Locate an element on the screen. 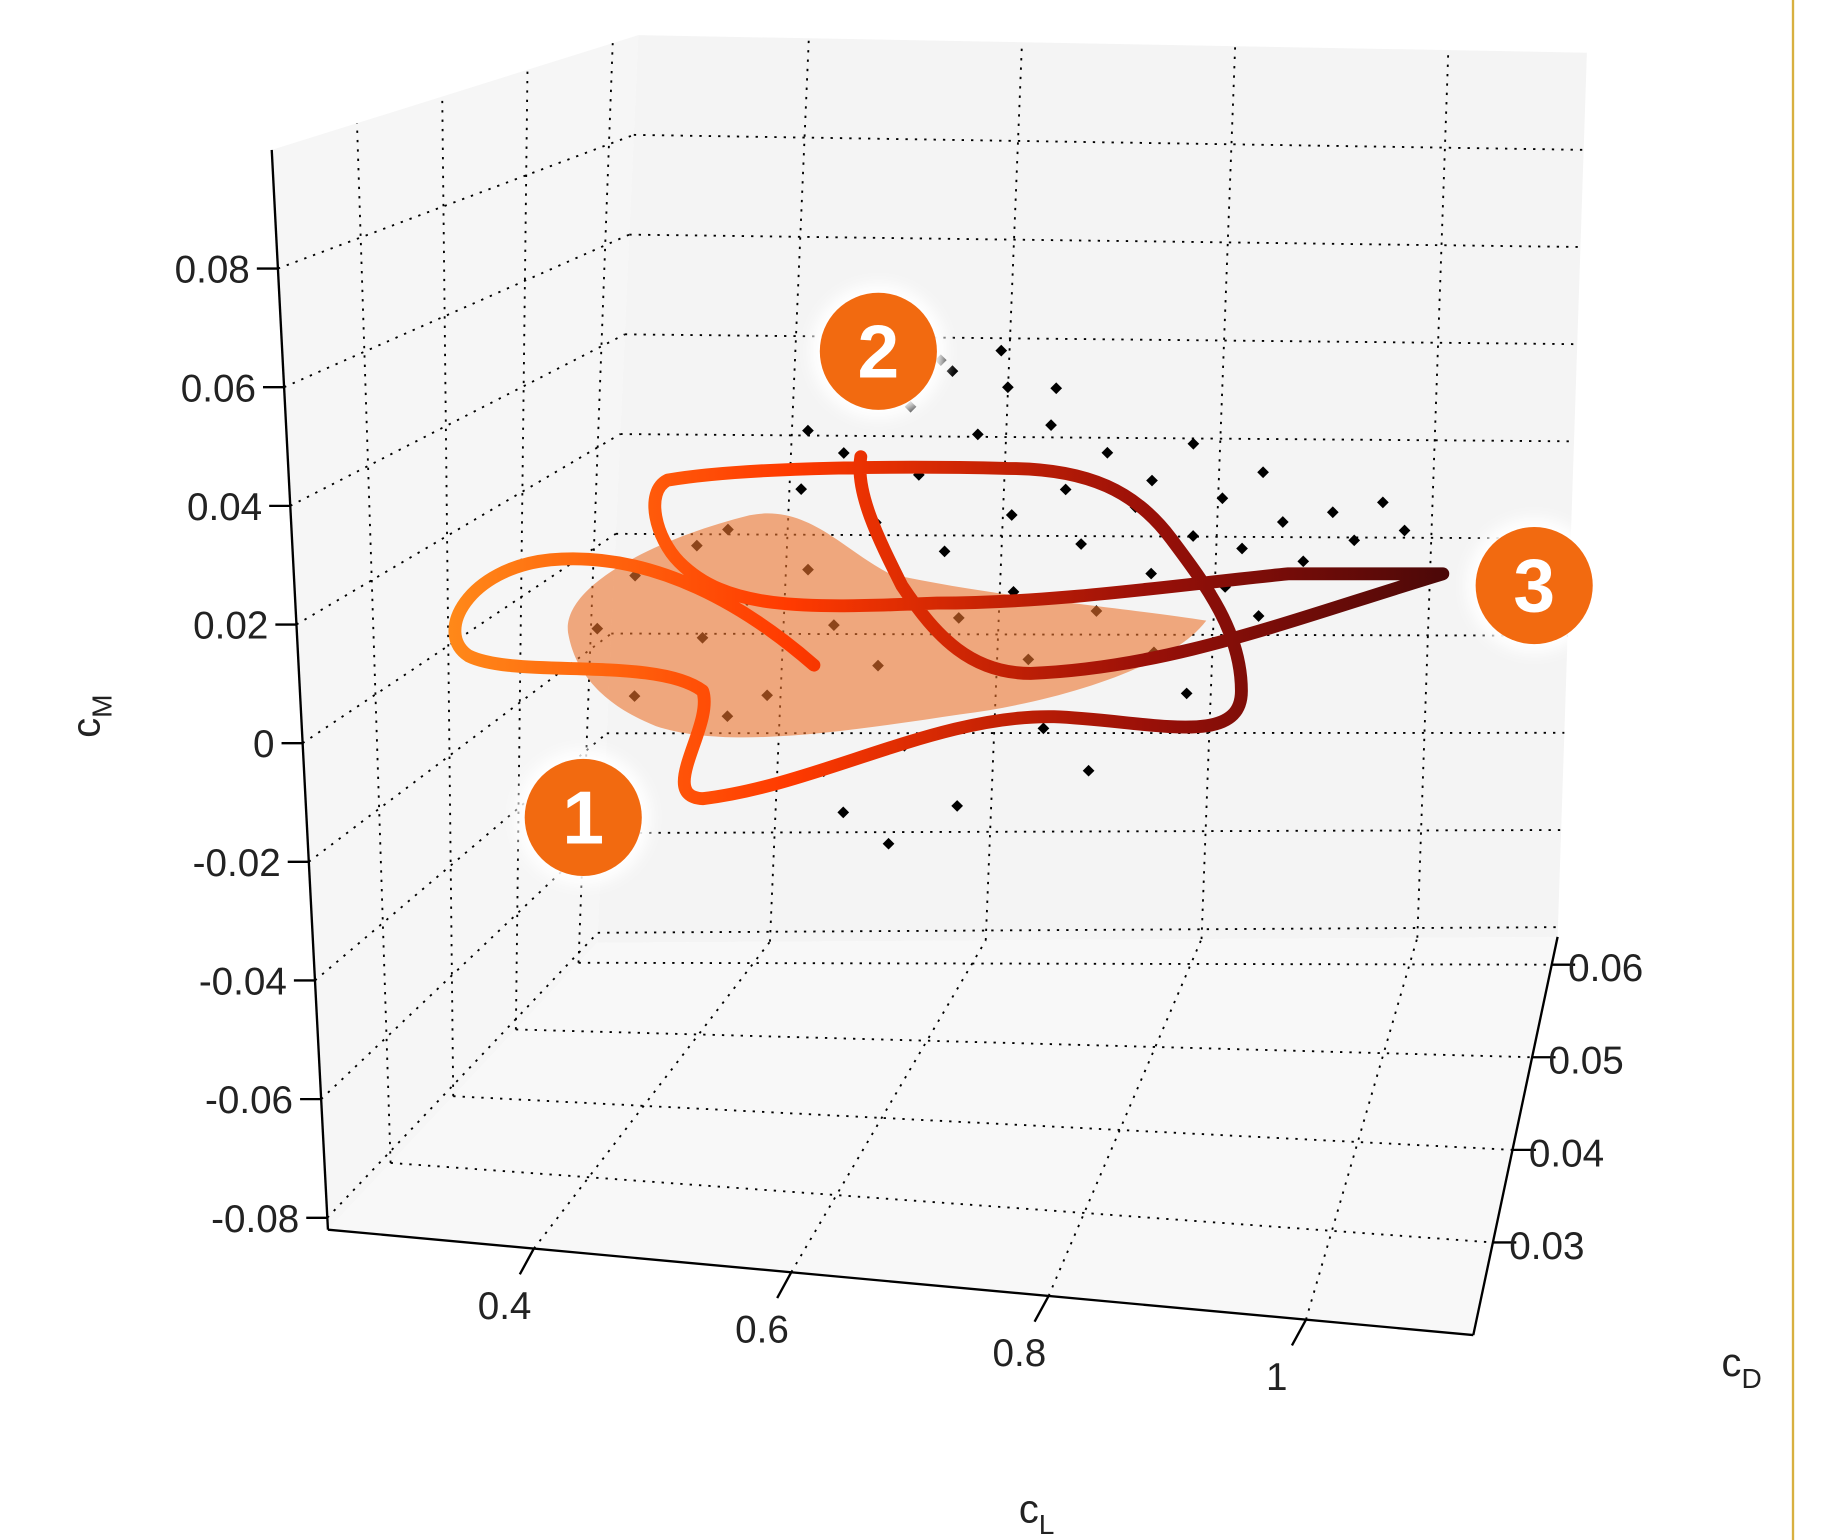 The width and height of the screenshot is (1827, 1540). annotation-1: 1 is located at coordinates (583, 817).